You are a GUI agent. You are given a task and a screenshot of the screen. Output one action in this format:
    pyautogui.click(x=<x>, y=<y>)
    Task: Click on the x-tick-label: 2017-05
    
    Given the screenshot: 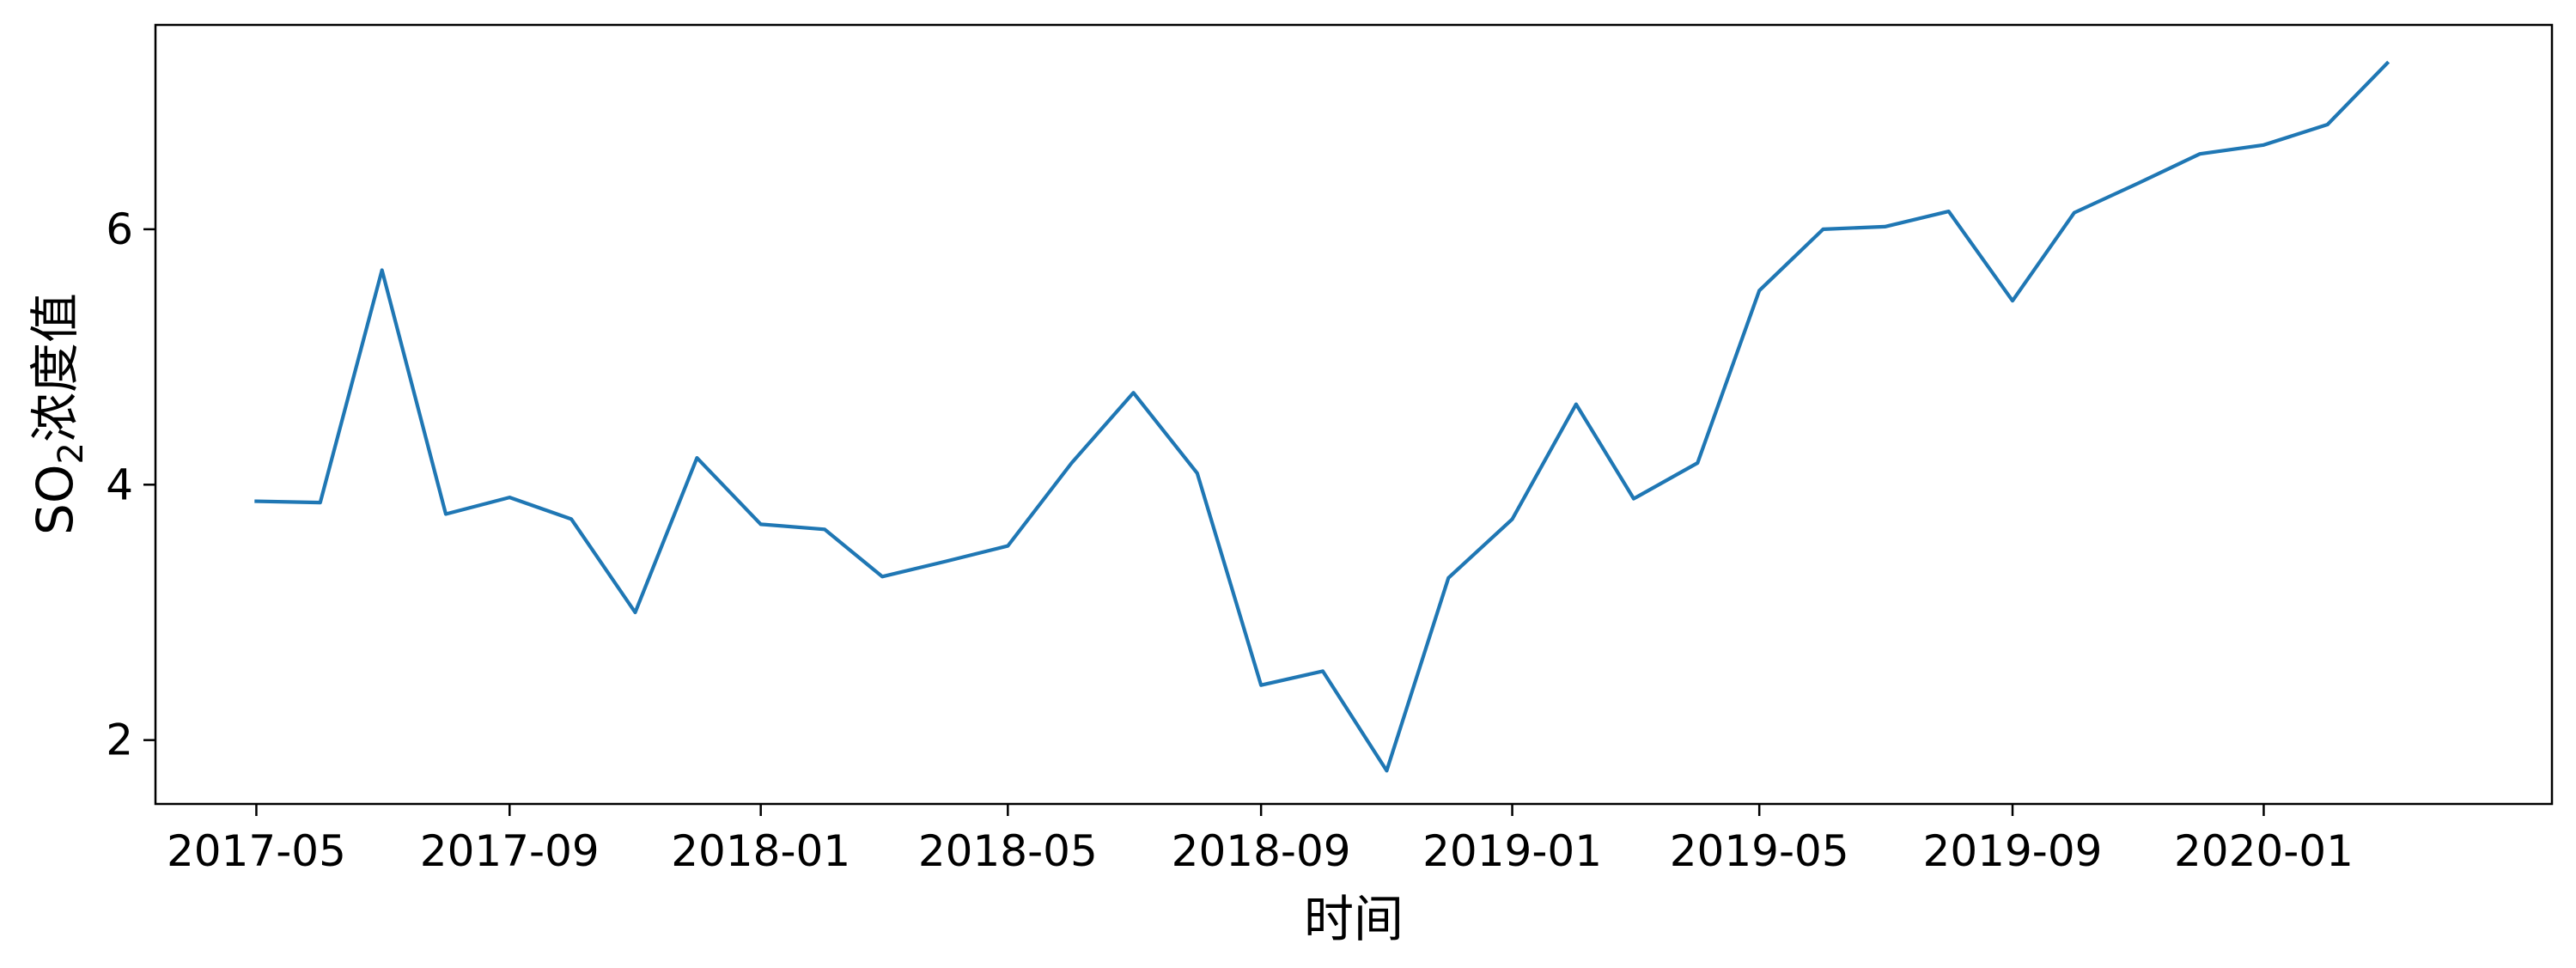 What is the action you would take?
    pyautogui.click(x=256, y=851)
    